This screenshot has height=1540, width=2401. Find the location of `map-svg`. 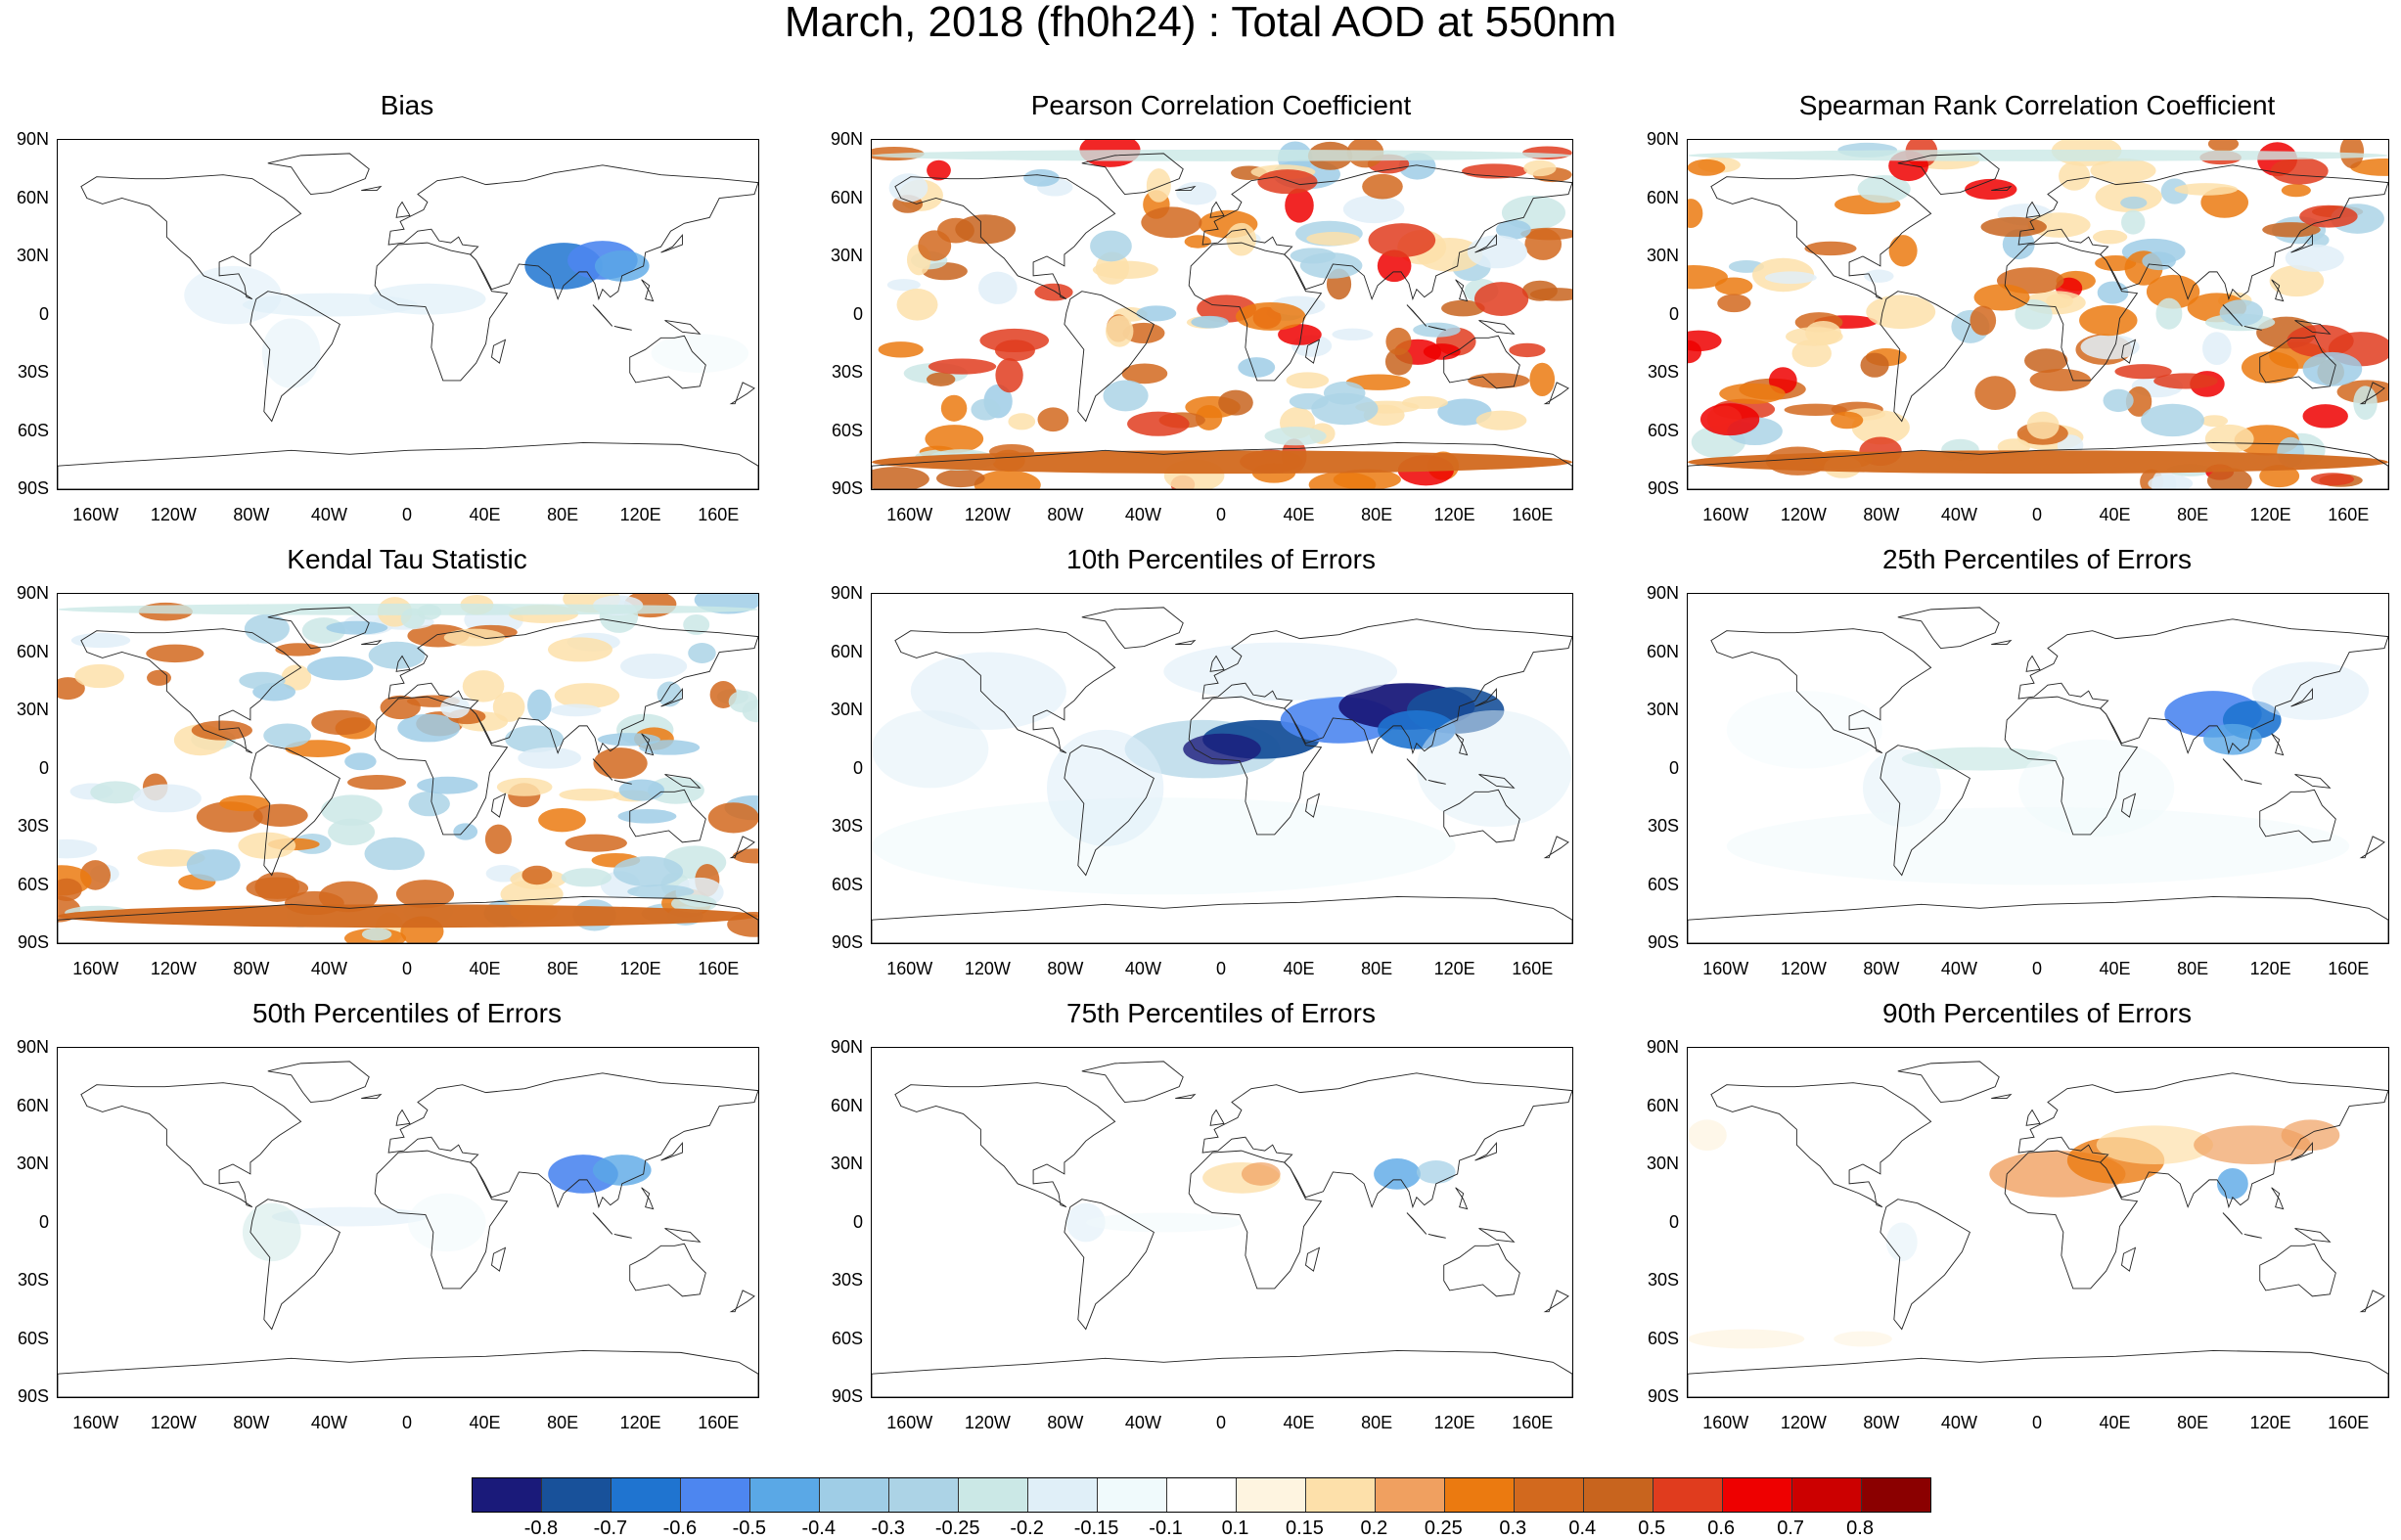

map-svg is located at coordinates (408, 321).